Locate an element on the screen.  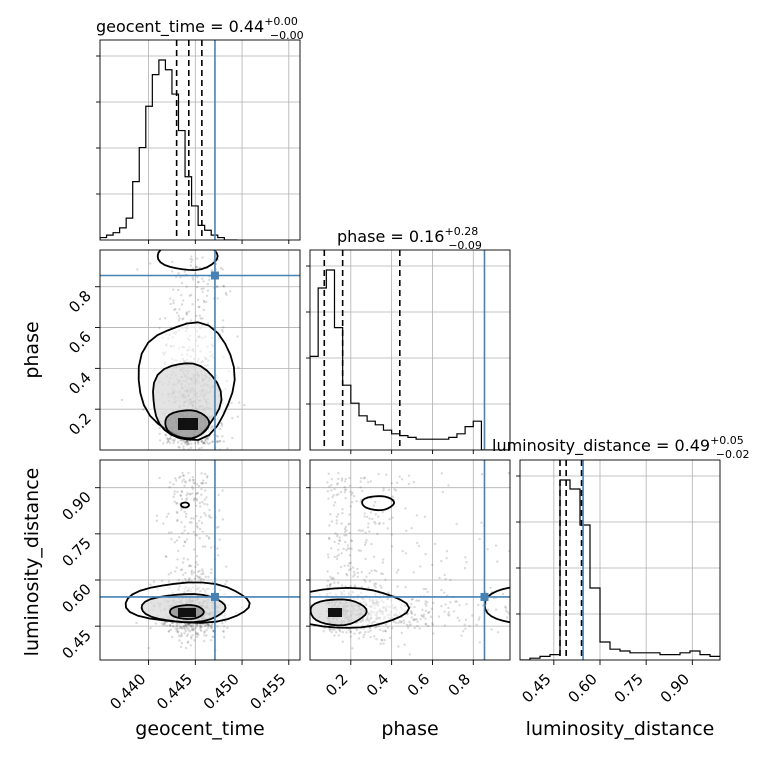
title-luminosity-distance-text: luminosity_distance = 0.49 is located at coordinates (601, 446).